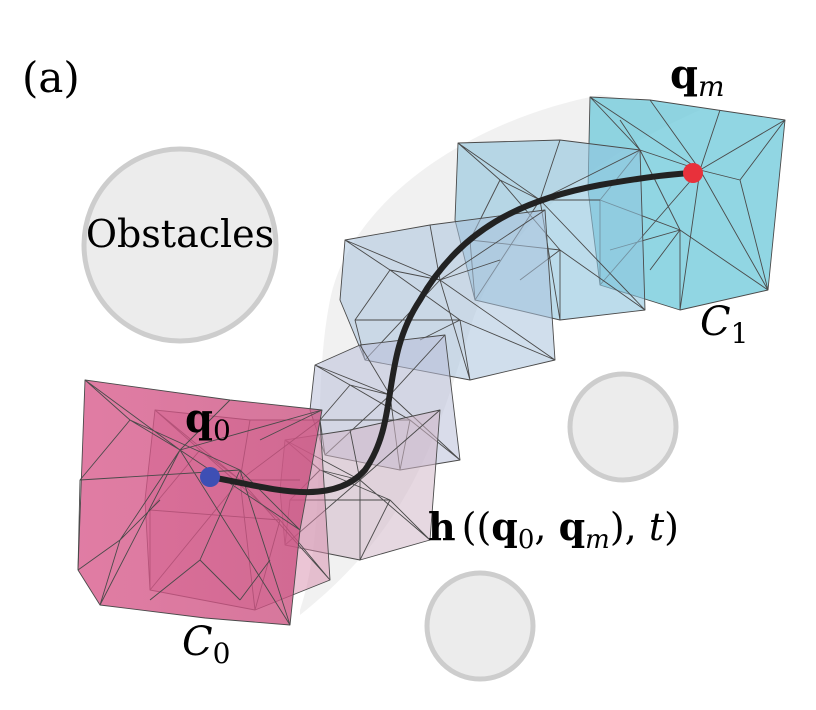 Image resolution: width=816 pixels, height=710 pixels. I want to click on svg-text: C0, so click(206, 644).